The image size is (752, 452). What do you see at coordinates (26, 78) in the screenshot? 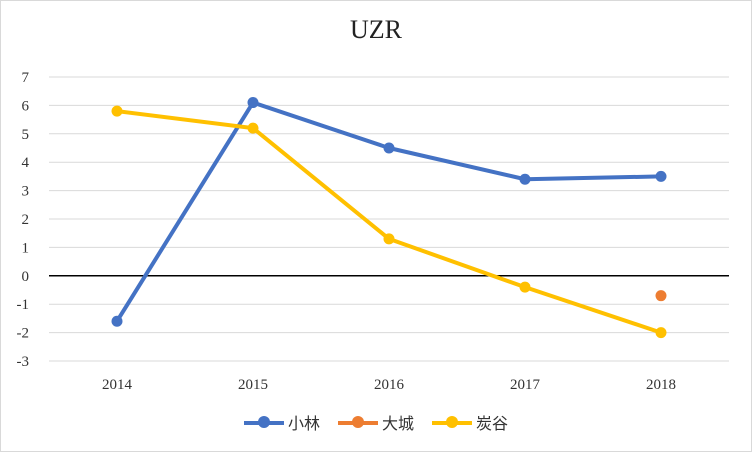
I see `y-tick-label: 7` at bounding box center [26, 78].